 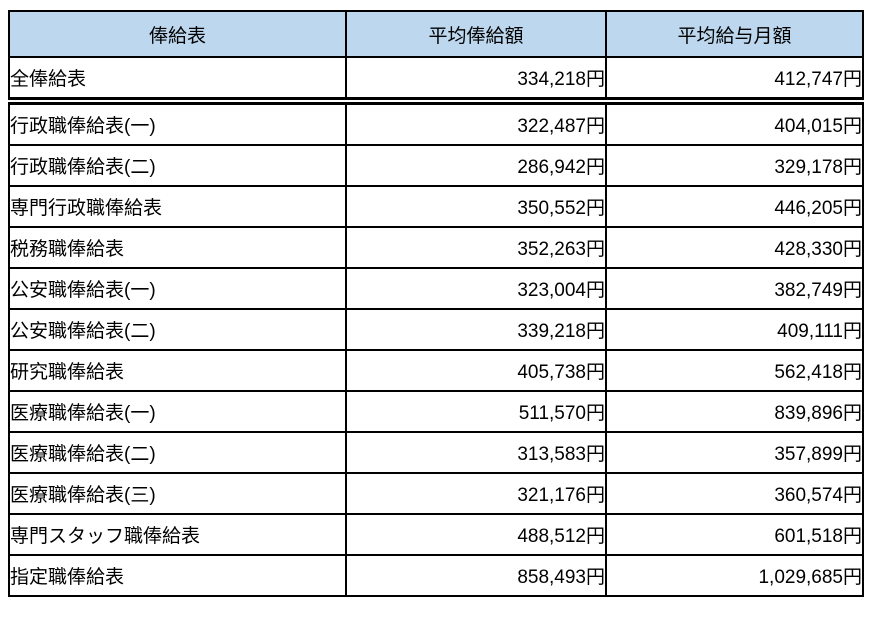 I want to click on average-pay-value: 405,738円, so click(x=476, y=370).